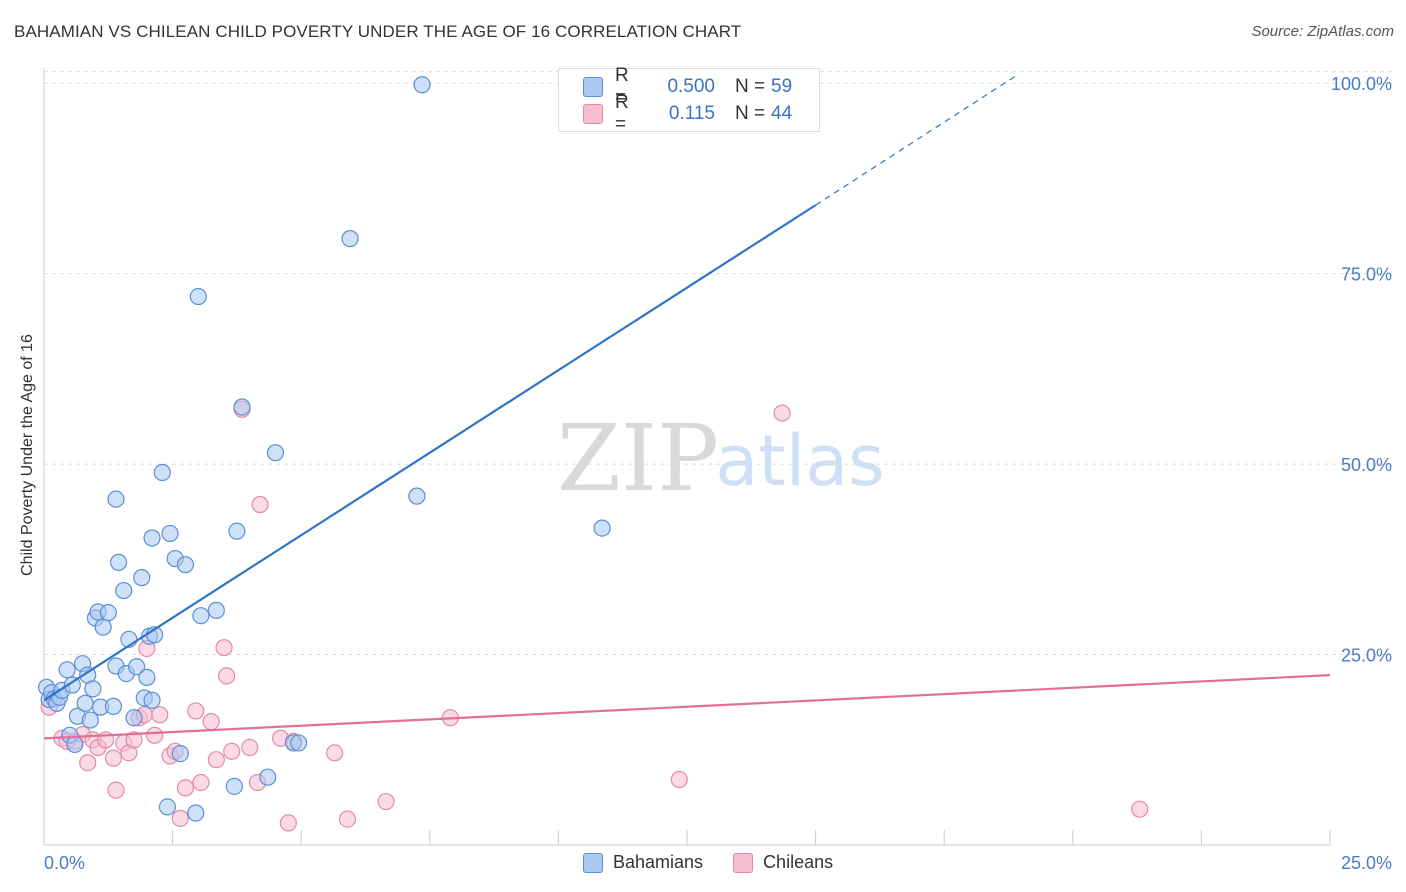  What do you see at coordinates (1366, 656) in the screenshot?
I see `y-tick-label: 25.0%` at bounding box center [1366, 656].